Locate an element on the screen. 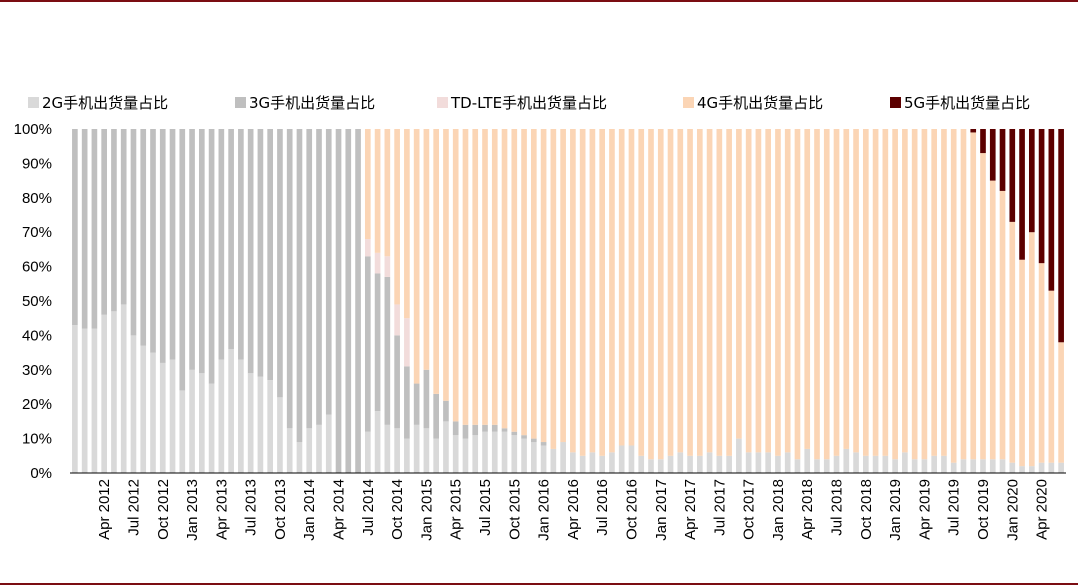  x-tick-label: Apr 2012 is located at coordinates (104, 509).